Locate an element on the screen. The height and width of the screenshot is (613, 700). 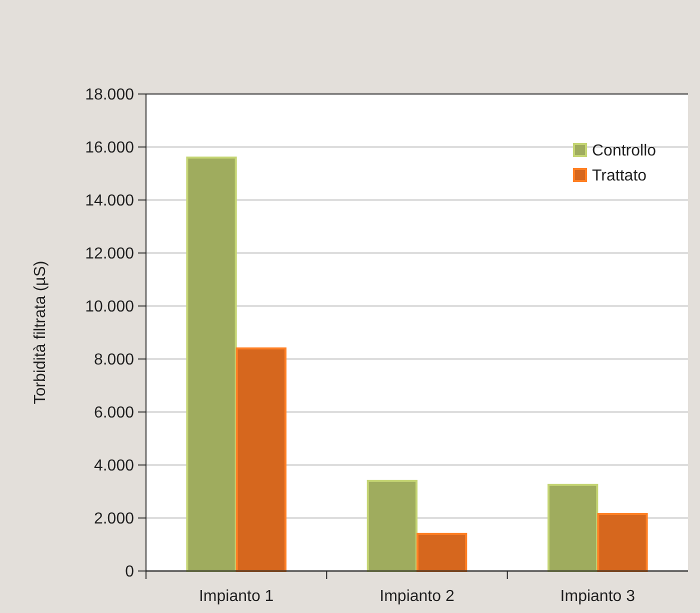
y-axis-title: Torbidità filtrata (µS) is located at coordinates (40, 332).